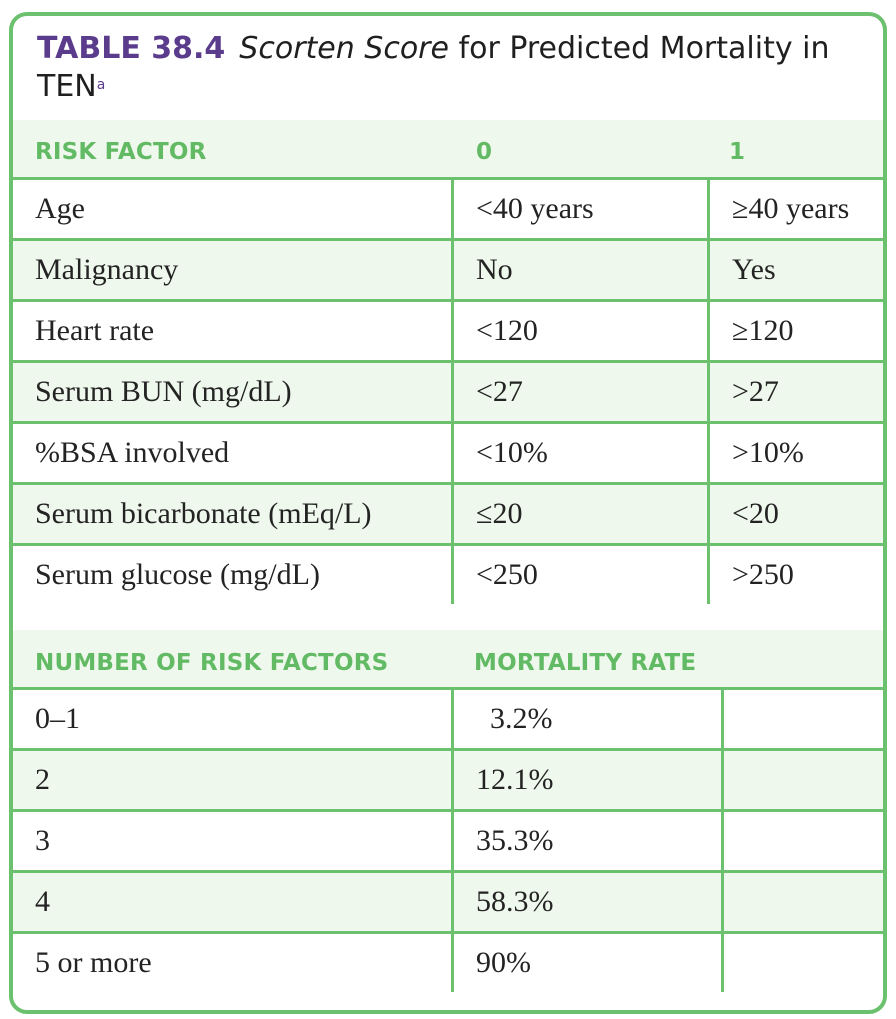 The height and width of the screenshot is (1019, 896). I want to click on mortality-rate-cell: 58.3%, so click(587, 902).